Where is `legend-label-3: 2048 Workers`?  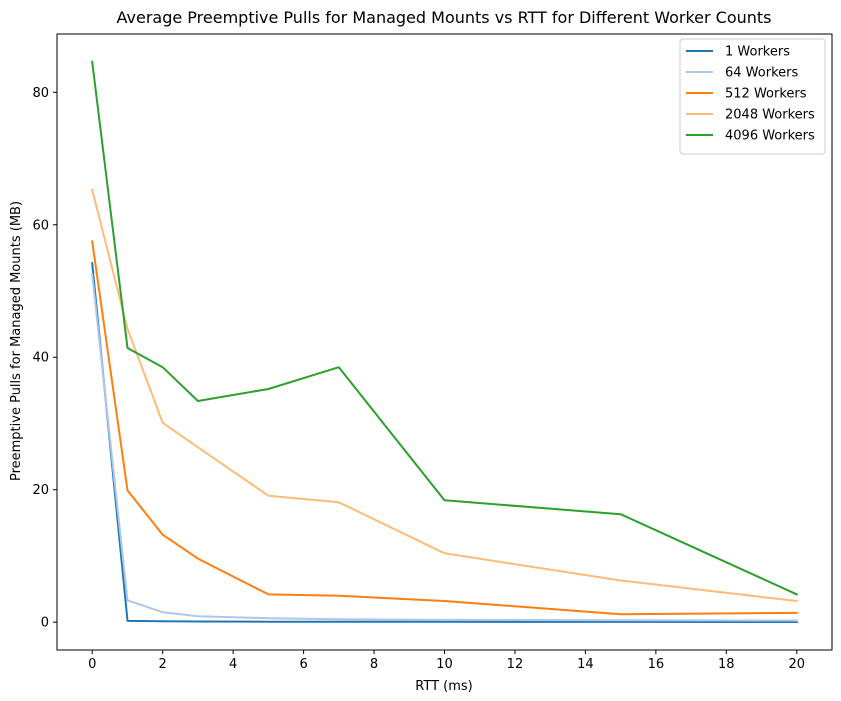 legend-label-3: 2048 Workers is located at coordinates (770, 115).